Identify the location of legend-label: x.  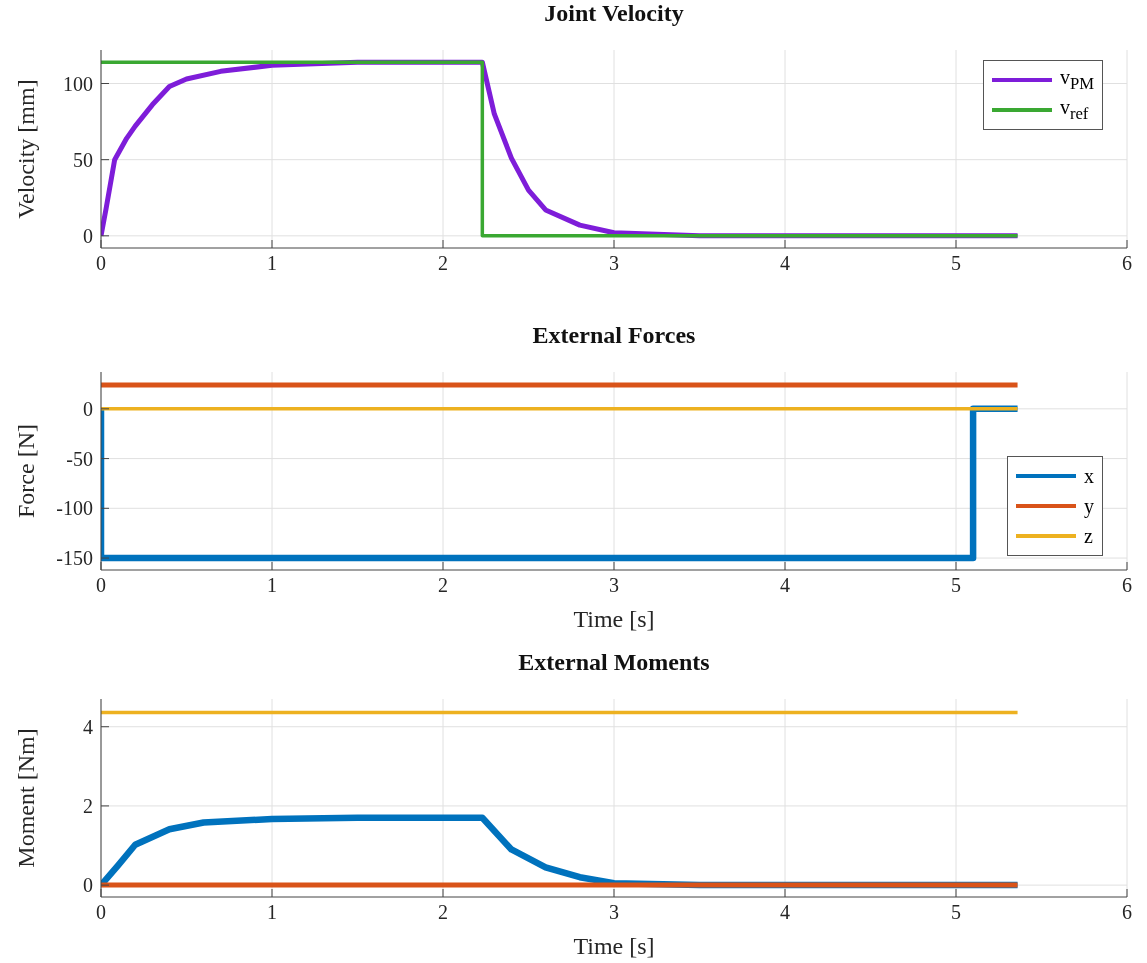
(1089, 476).